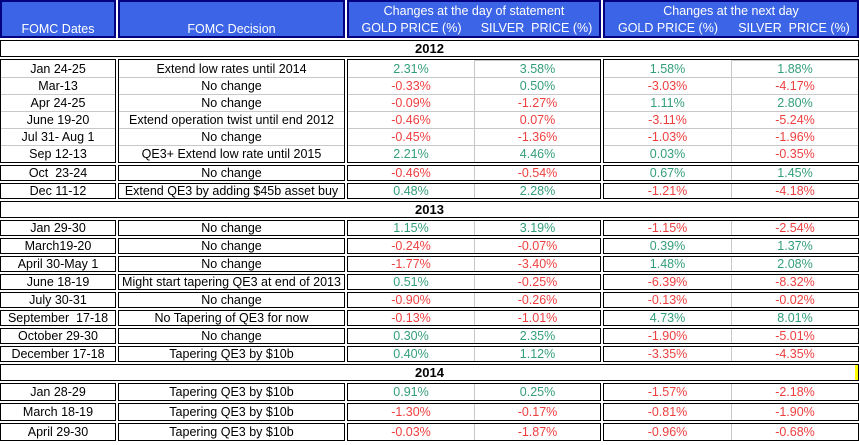  I want to click on next-day-values-box: 4.73% 8.01%, so click(731, 318).